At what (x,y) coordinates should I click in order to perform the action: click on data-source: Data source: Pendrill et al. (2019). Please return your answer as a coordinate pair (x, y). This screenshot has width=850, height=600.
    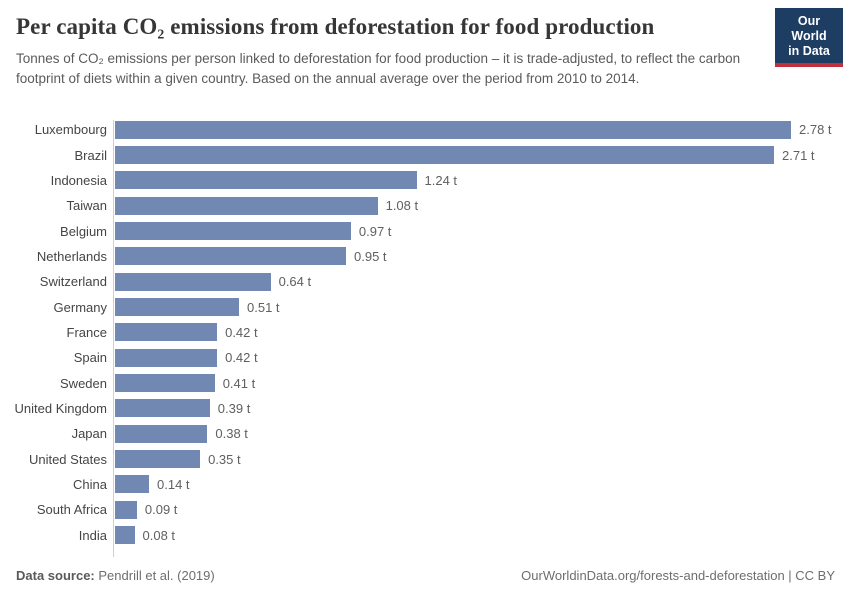
    Looking at the image, I should click on (115, 575).